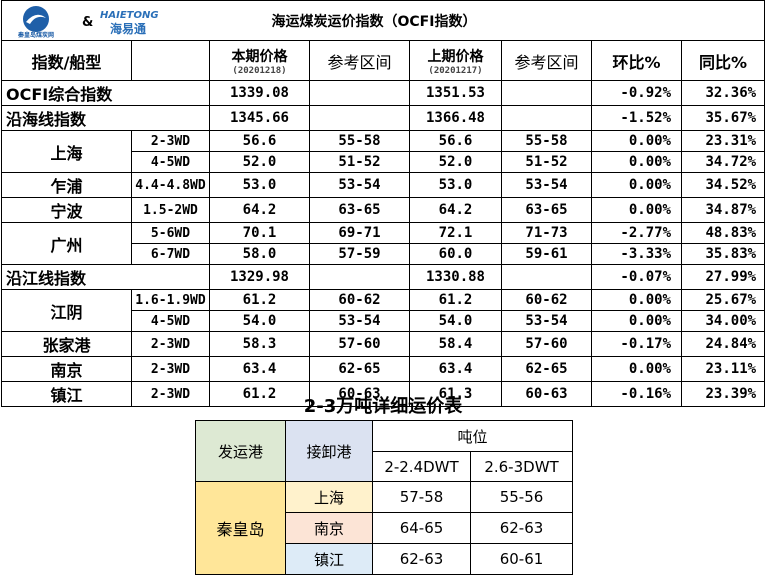 The image size is (766, 580). Describe the element at coordinates (329, 528) in the screenshot. I see `to-port: 南京` at that location.